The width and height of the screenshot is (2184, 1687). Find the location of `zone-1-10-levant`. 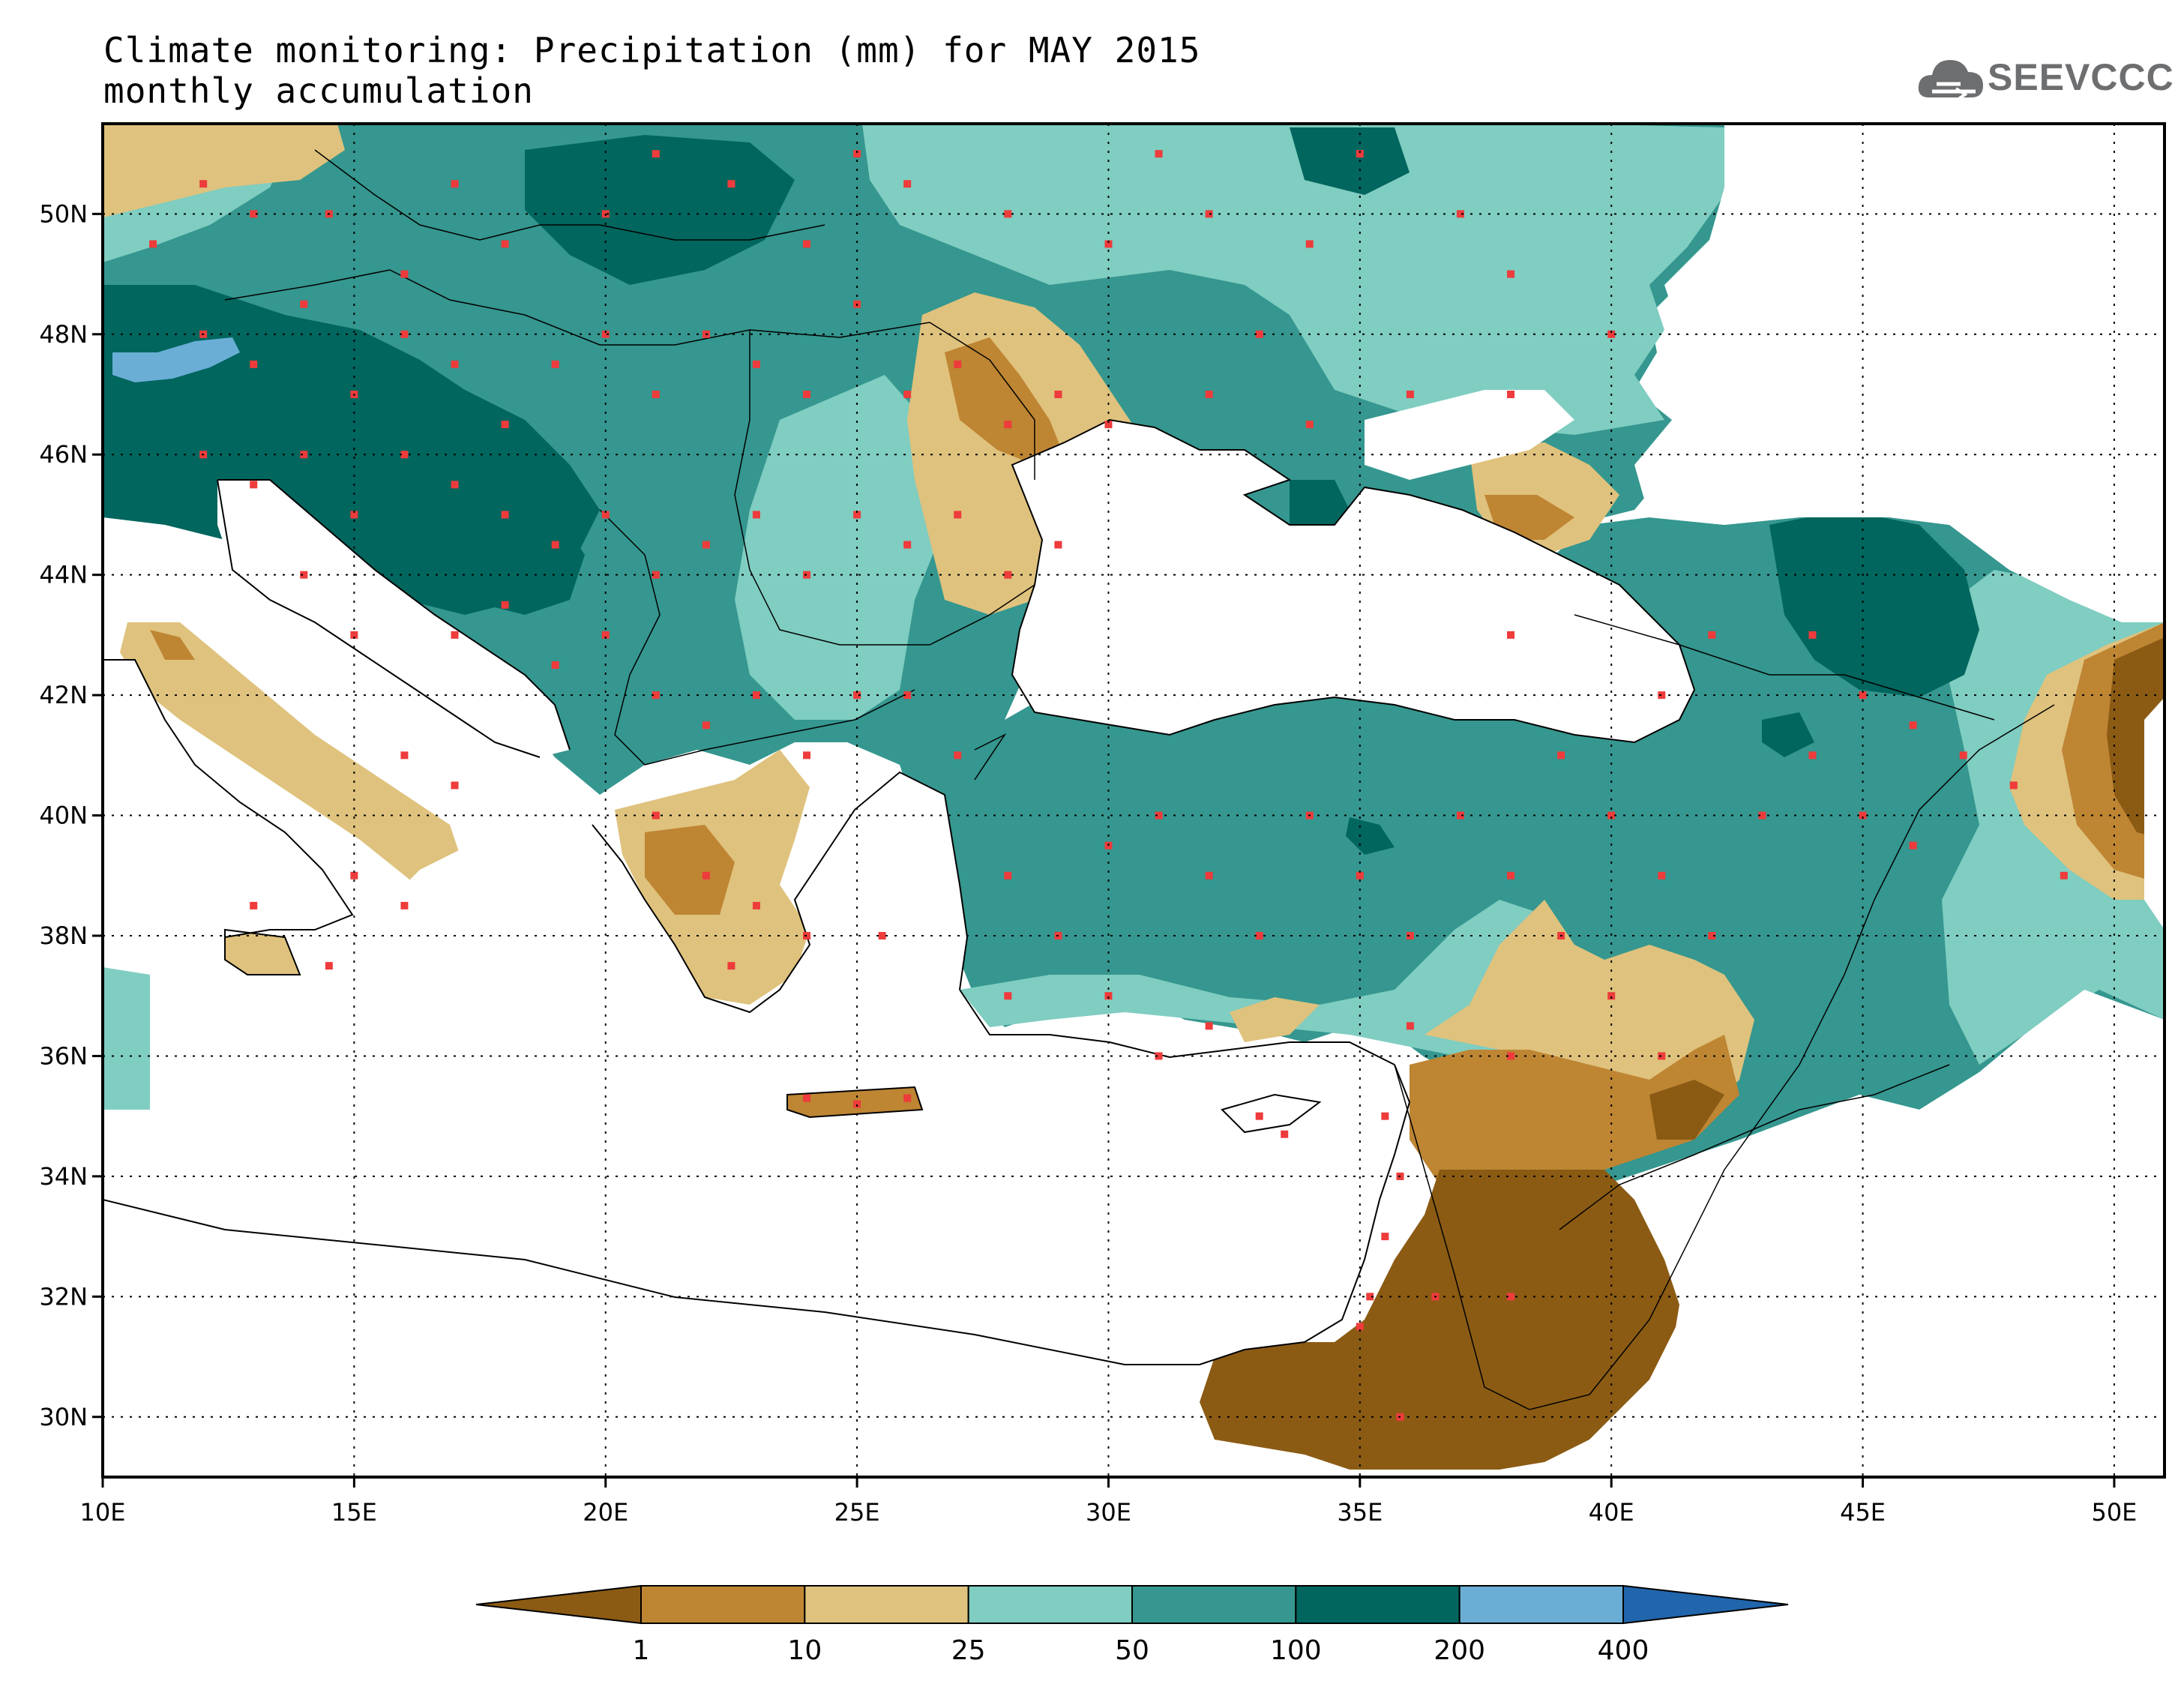

zone-1-10-levant is located at coordinates (1574, 1117).